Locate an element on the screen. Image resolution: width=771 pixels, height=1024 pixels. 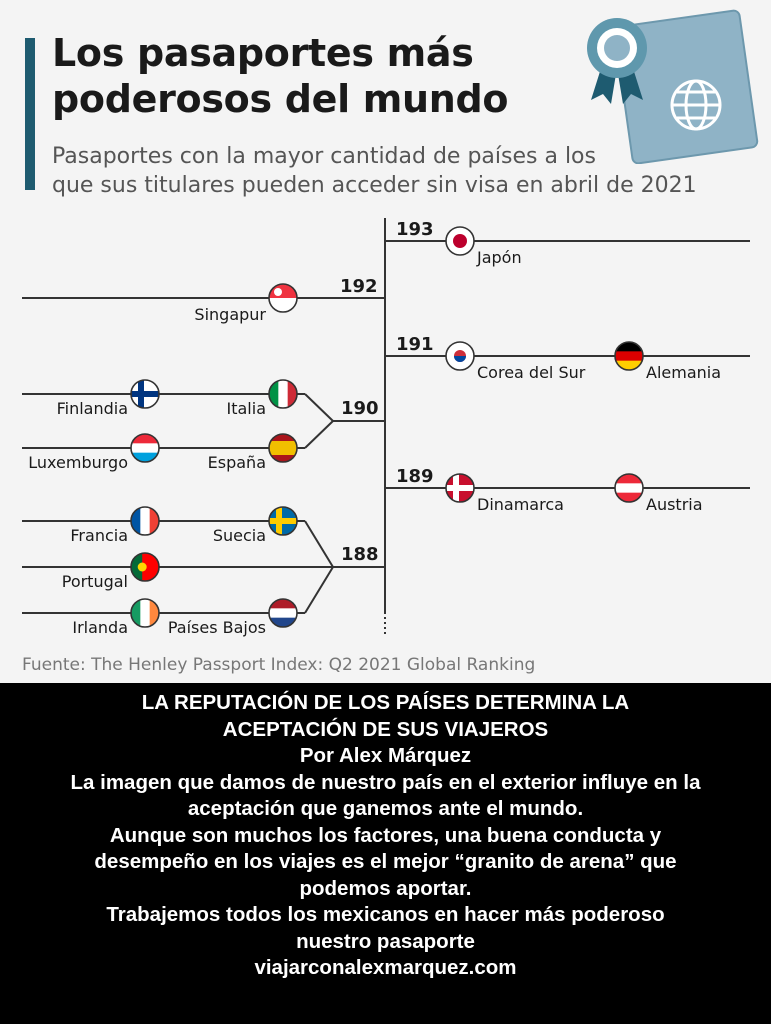
flag-italia-icon is located at coordinates (283, 394).